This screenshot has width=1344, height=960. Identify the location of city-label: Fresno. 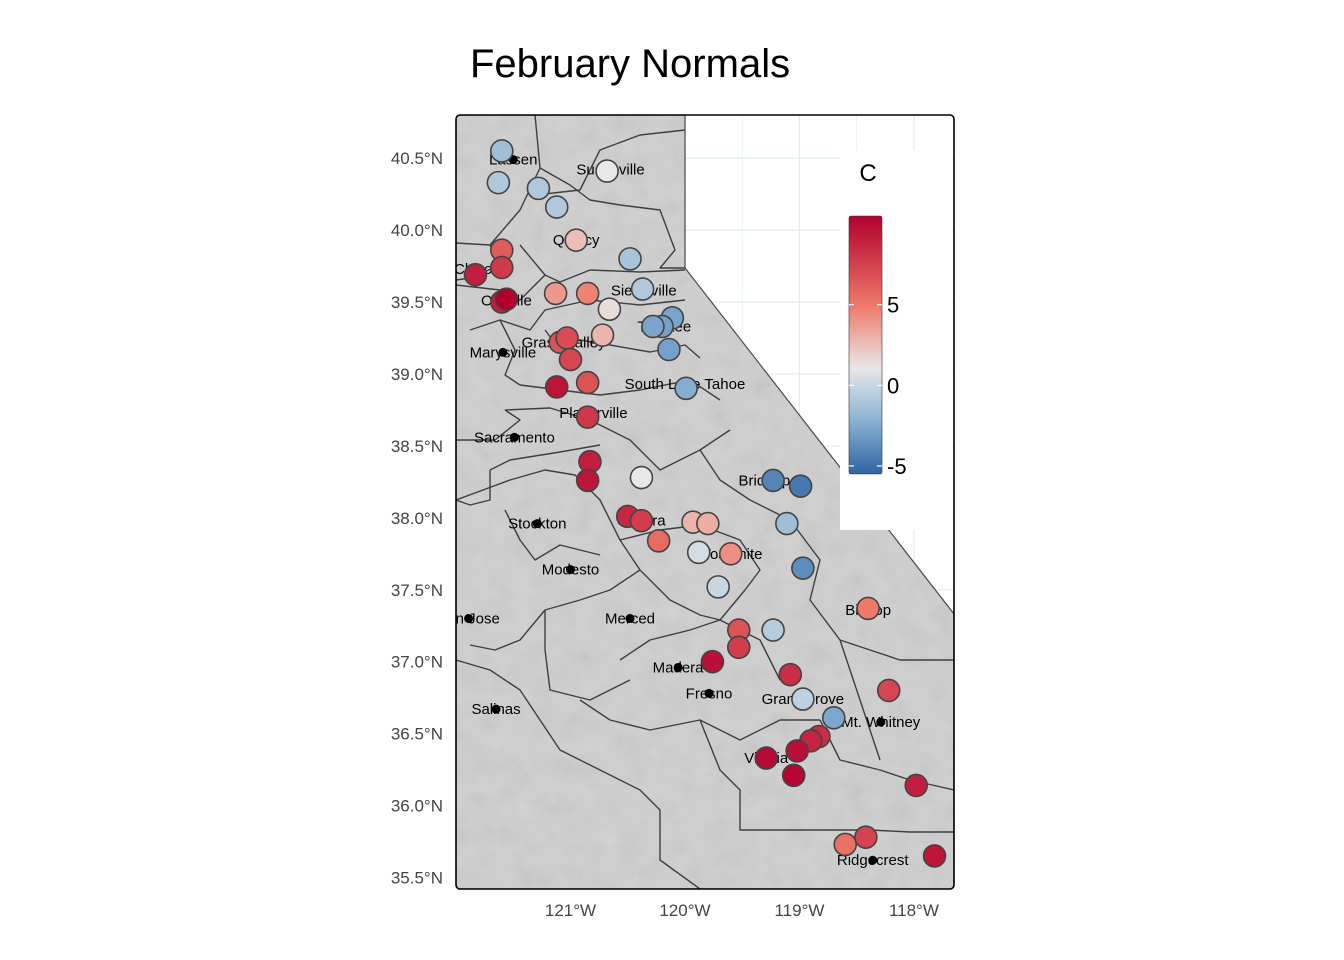
(709, 693).